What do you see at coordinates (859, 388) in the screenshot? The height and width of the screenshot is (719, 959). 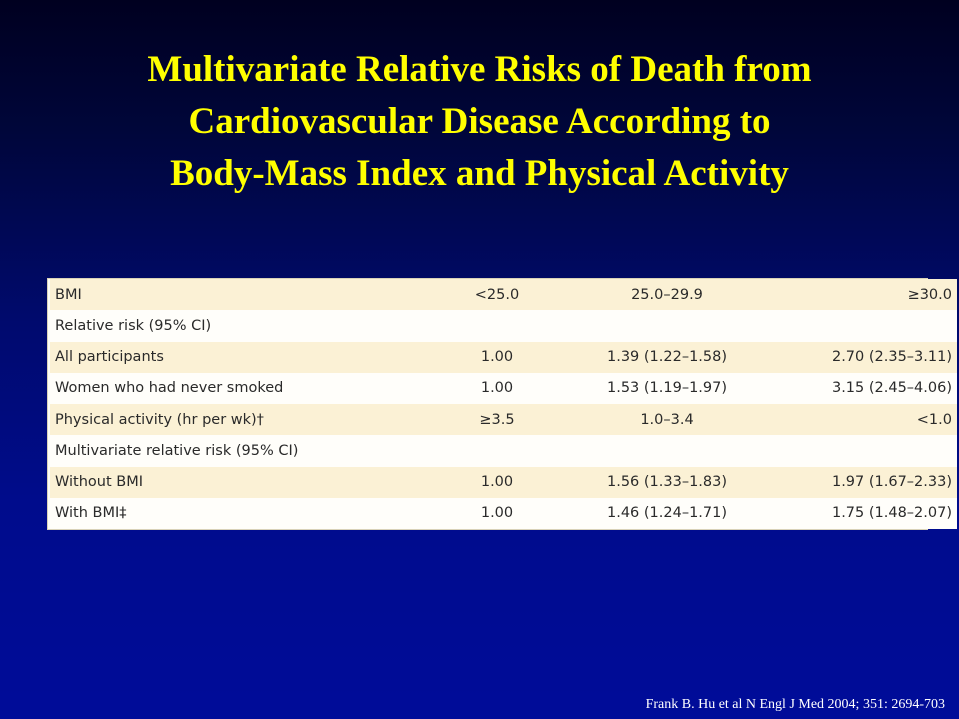 I see `table-cell: 3.15 (2.45–4.06)` at bounding box center [859, 388].